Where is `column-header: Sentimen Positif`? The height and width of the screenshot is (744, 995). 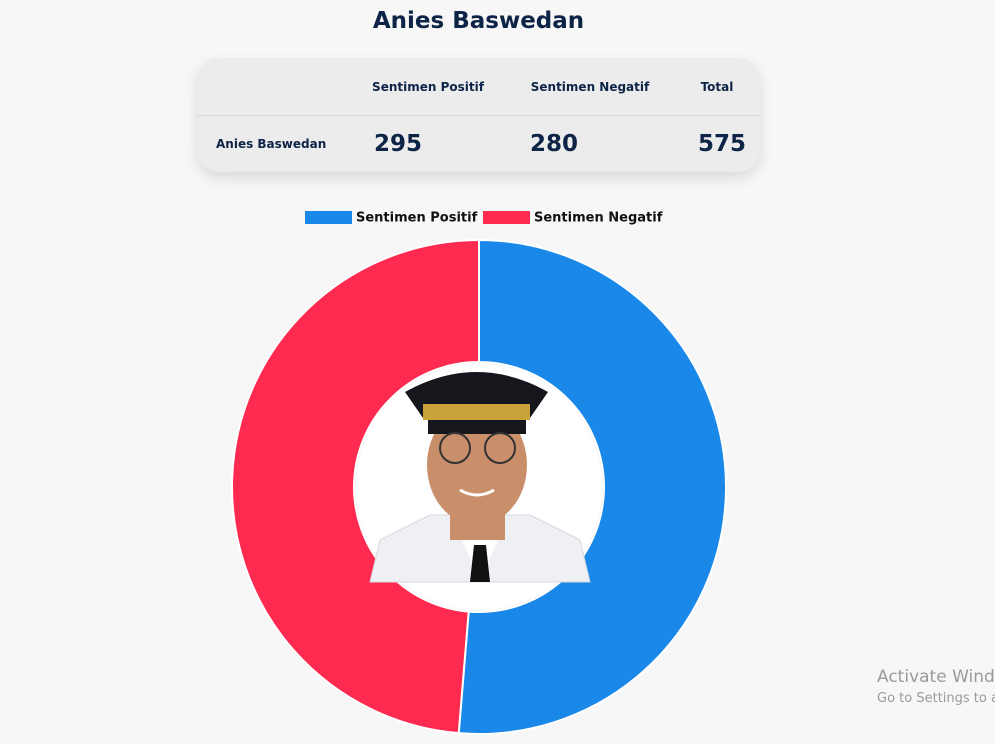
column-header: Sentimen Positif is located at coordinates (428, 86).